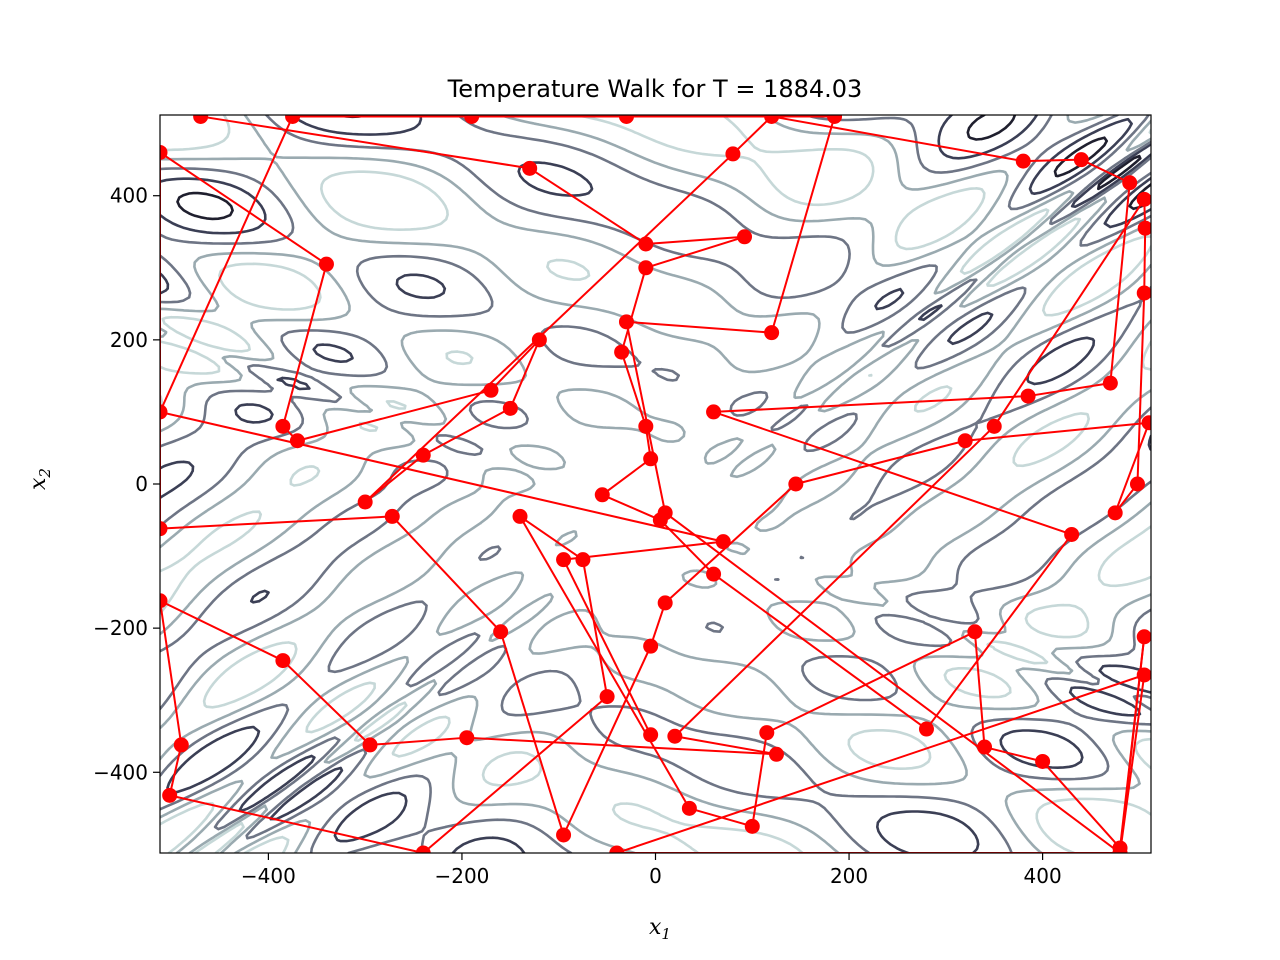 The image size is (1280, 960). I want to click on chart-title: Temperature Walk for T = 1884.03, so click(655, 89).